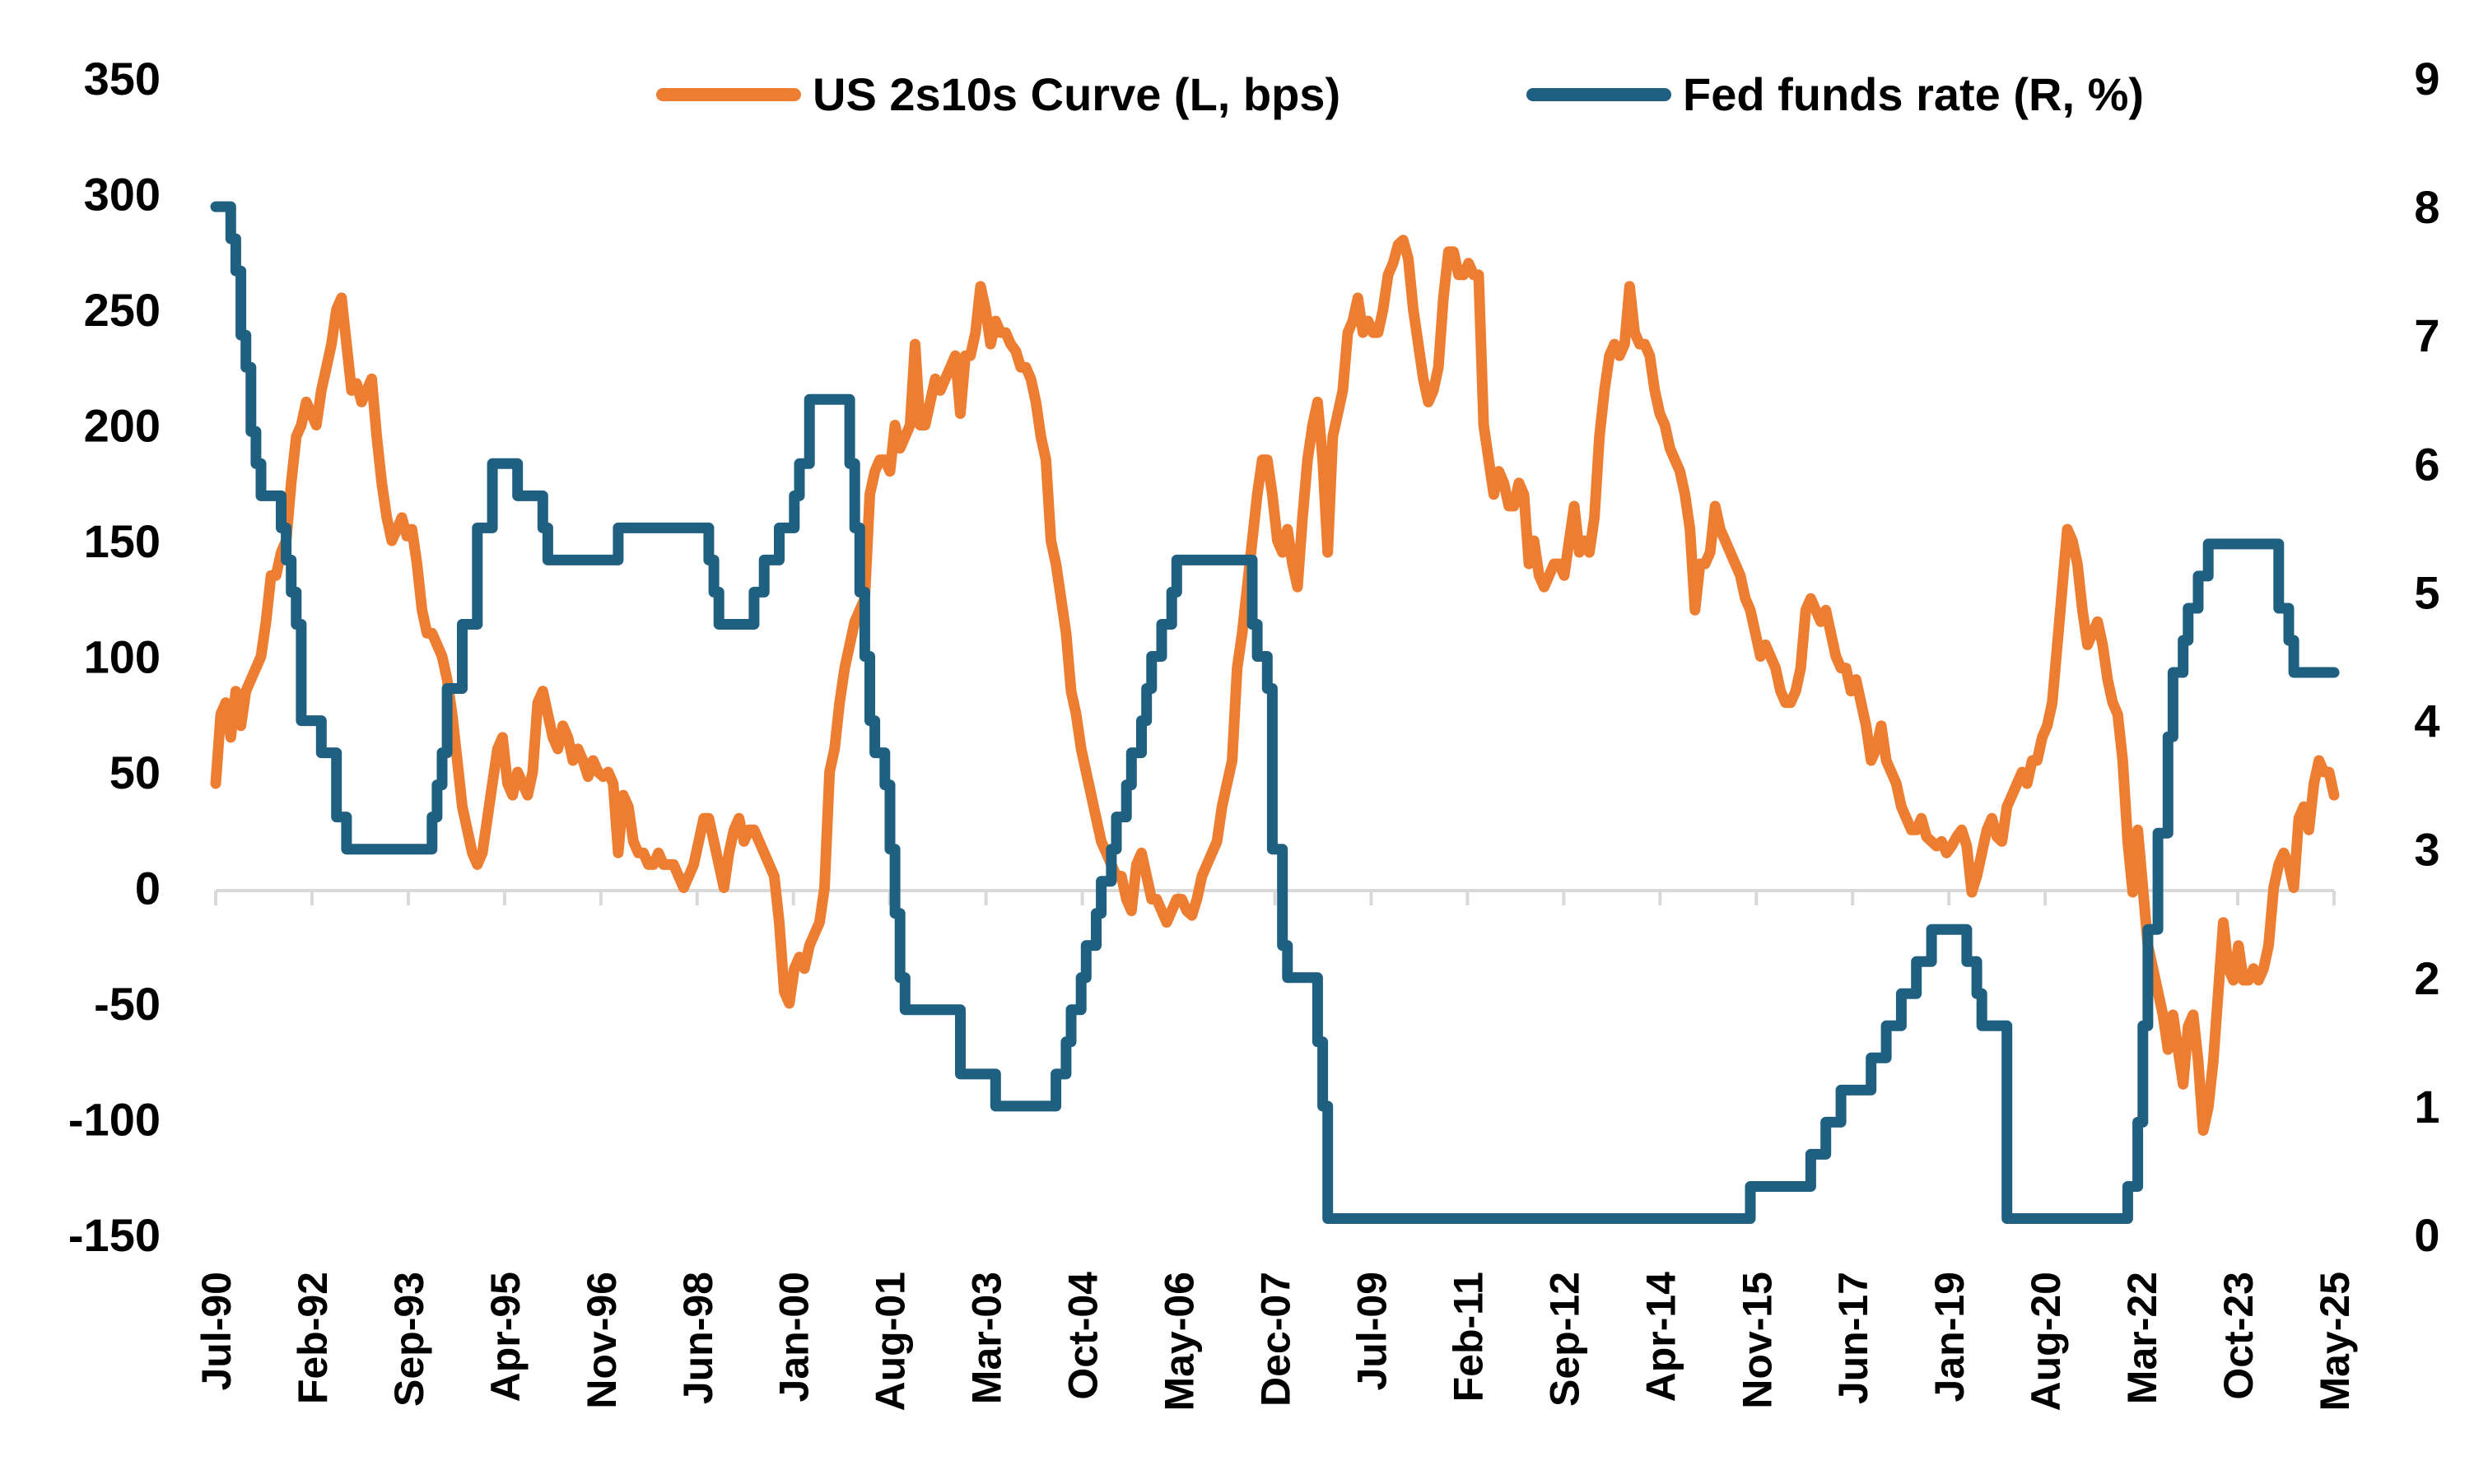 The height and width of the screenshot is (1484, 2474). I want to click on x-tick-label: Sep-93, so click(409, 1339).